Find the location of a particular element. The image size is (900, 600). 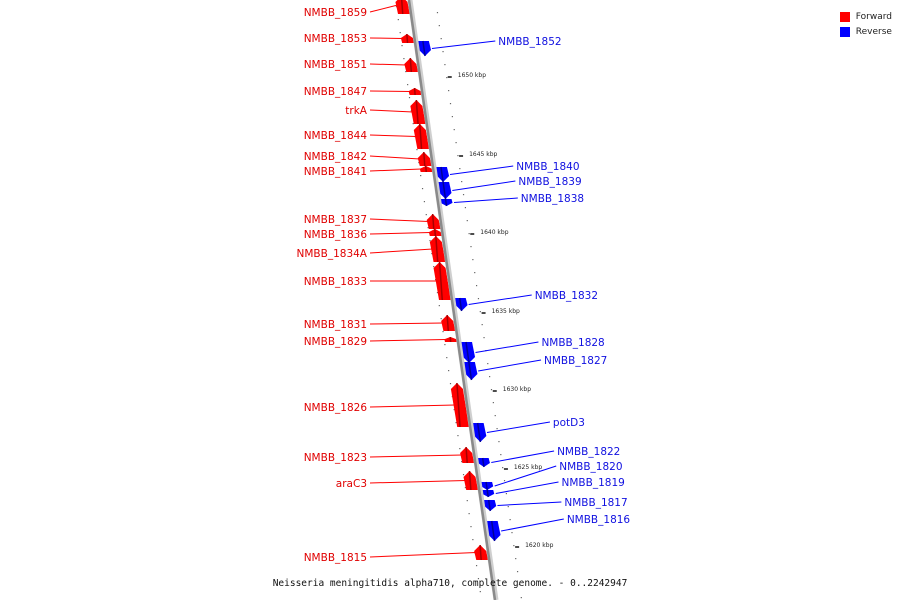

gene-label-forward: NMBB_1815 is located at coordinates (335, 558).